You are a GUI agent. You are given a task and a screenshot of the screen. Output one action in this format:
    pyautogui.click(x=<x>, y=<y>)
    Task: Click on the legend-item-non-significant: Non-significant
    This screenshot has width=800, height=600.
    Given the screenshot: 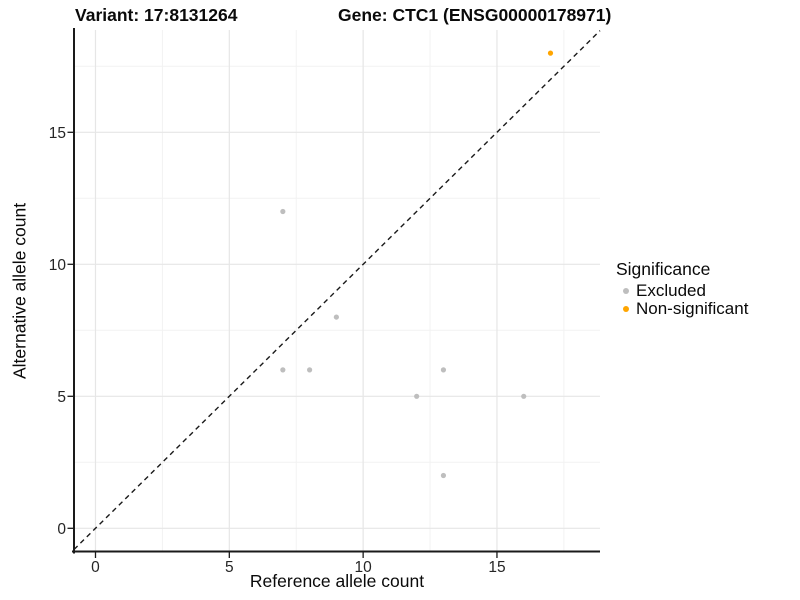 What is the action you would take?
    pyautogui.click(x=682, y=308)
    